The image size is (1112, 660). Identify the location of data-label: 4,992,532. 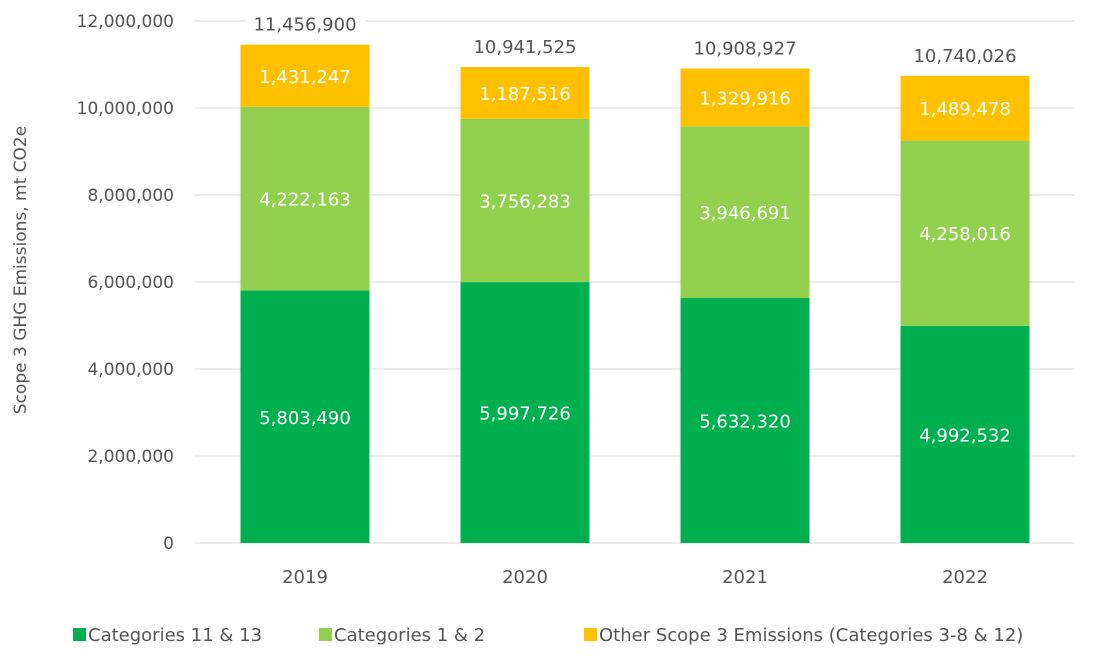
(965, 435).